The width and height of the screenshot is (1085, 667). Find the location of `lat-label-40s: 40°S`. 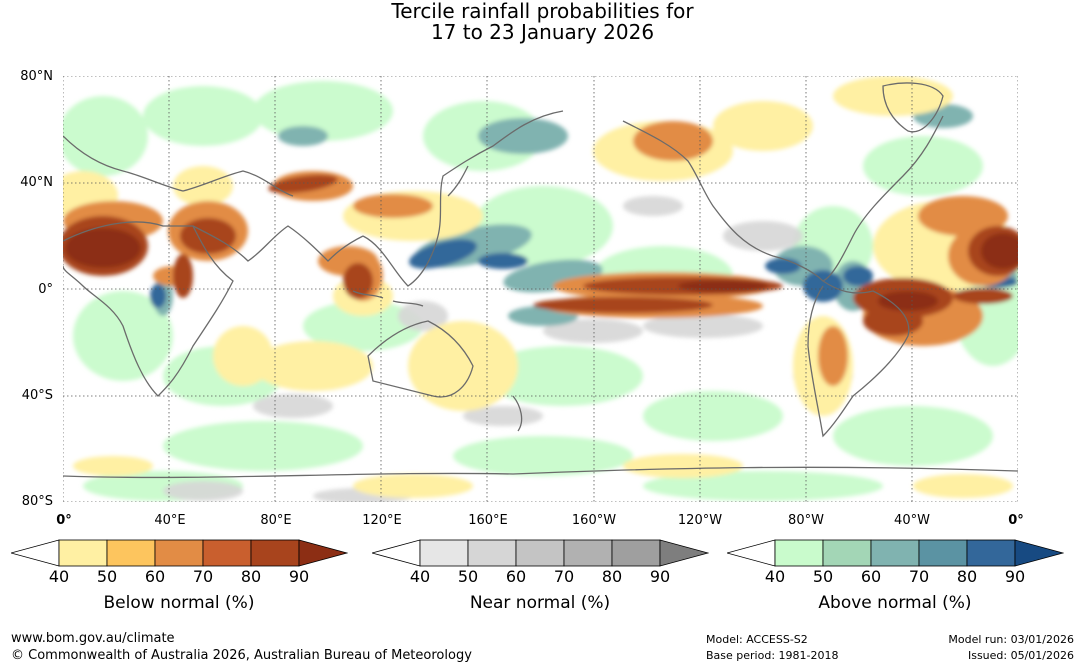

lat-label-40s: 40°S is located at coordinates (37, 395).